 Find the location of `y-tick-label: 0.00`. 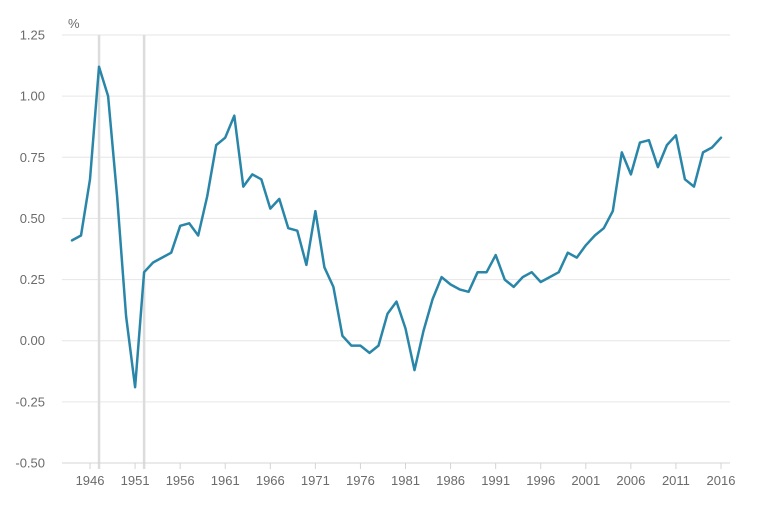

y-tick-label: 0.00 is located at coordinates (32, 340).